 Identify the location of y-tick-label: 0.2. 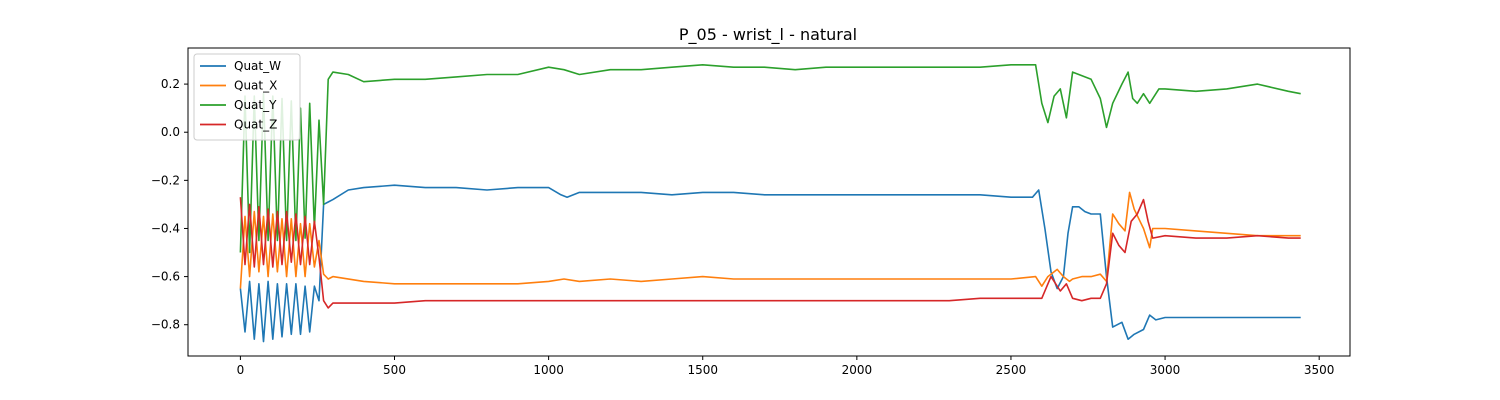
(170, 84).